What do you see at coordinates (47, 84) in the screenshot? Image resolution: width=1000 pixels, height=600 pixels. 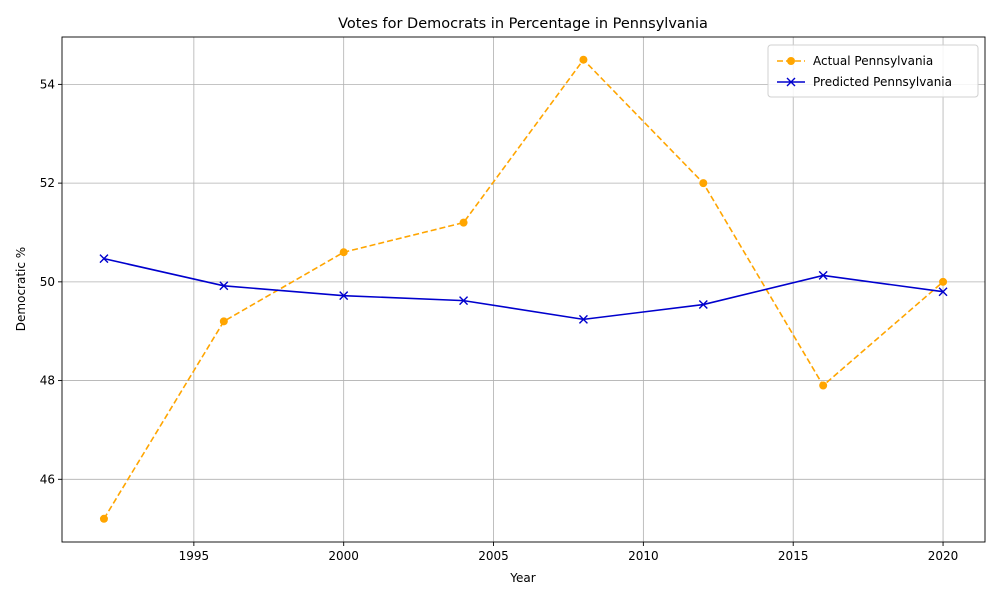 I see `y-tick-label: 54` at bounding box center [47, 84].